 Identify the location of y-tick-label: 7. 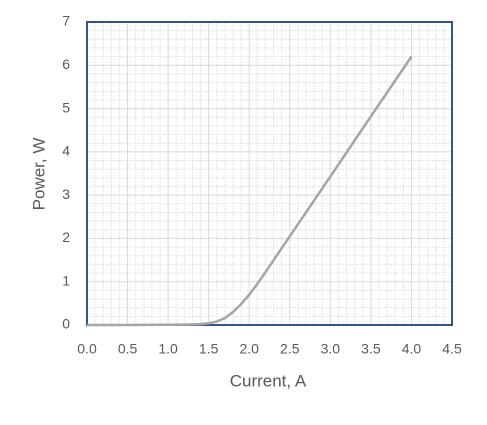
(66, 21).